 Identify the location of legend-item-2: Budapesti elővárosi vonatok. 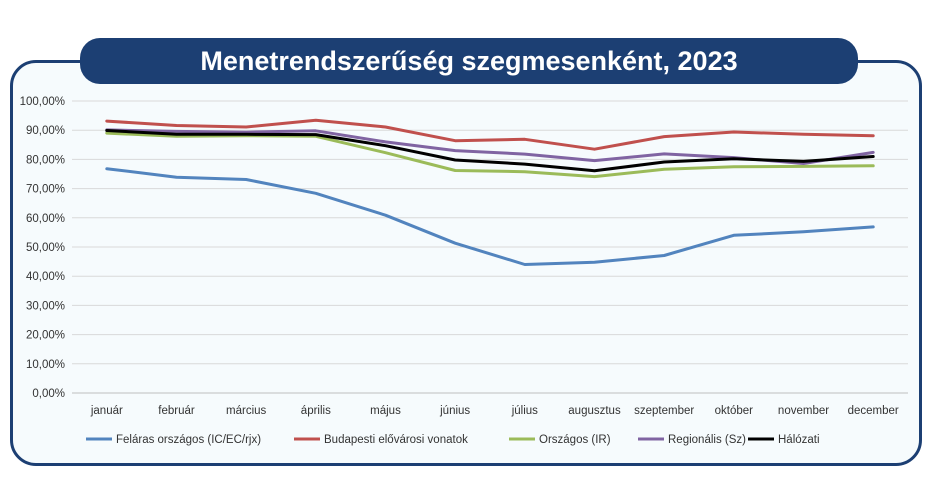
(381, 440).